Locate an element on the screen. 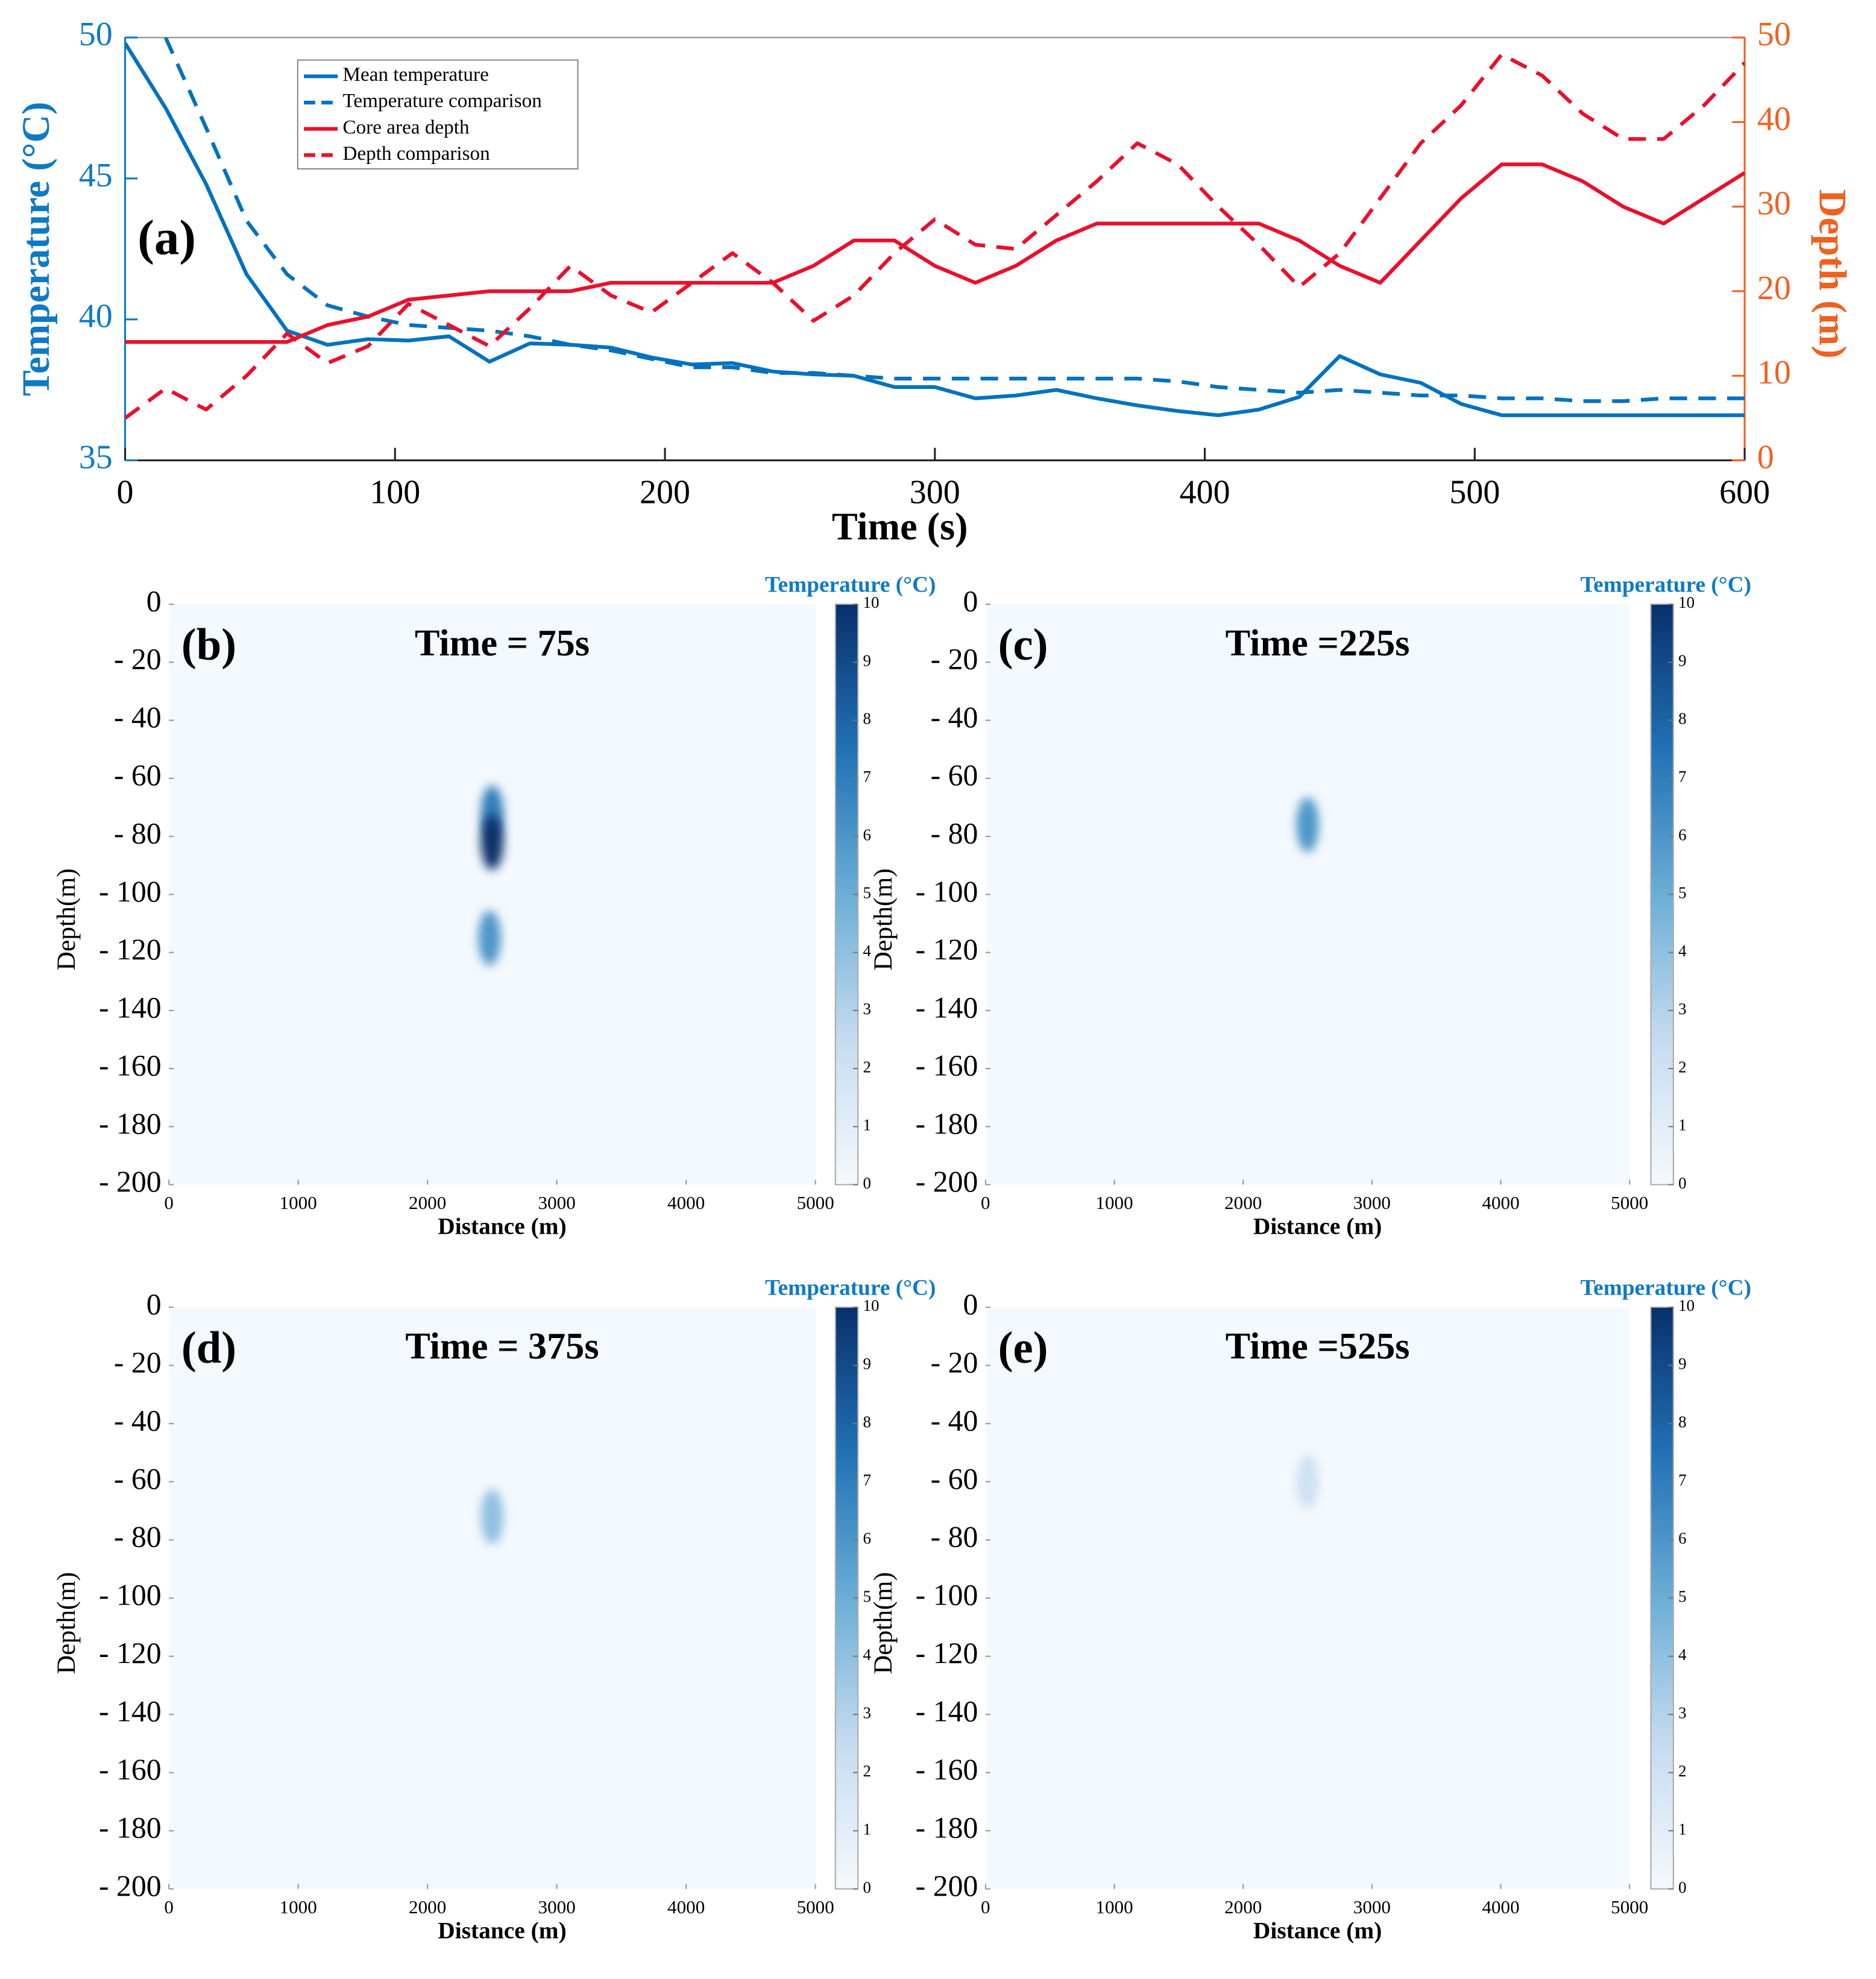  y-tick-label: 40 is located at coordinates (96, 316).